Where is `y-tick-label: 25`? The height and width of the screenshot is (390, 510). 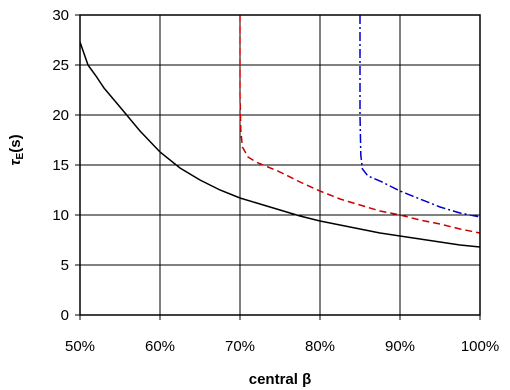
y-tick-label: 25 is located at coordinates (60, 65).